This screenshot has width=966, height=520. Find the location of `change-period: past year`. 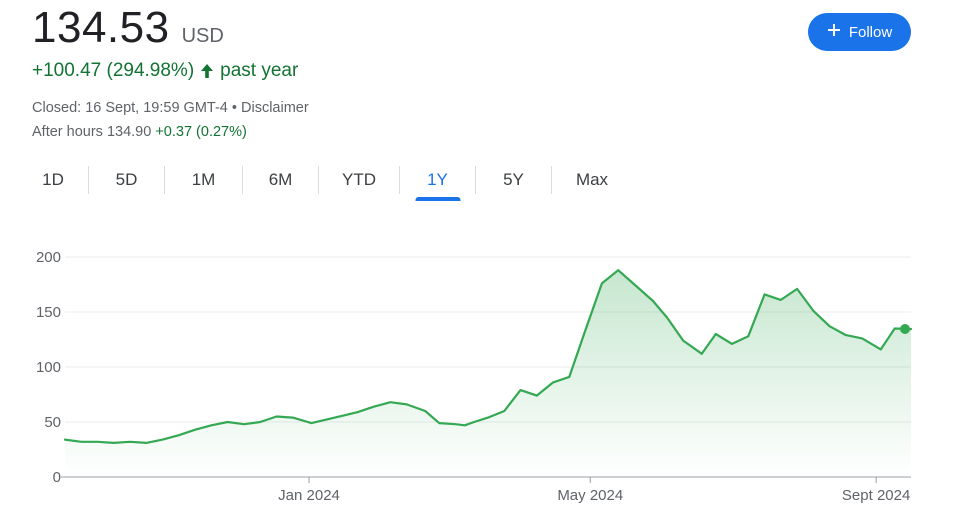

change-period: past year is located at coordinates (259, 70).